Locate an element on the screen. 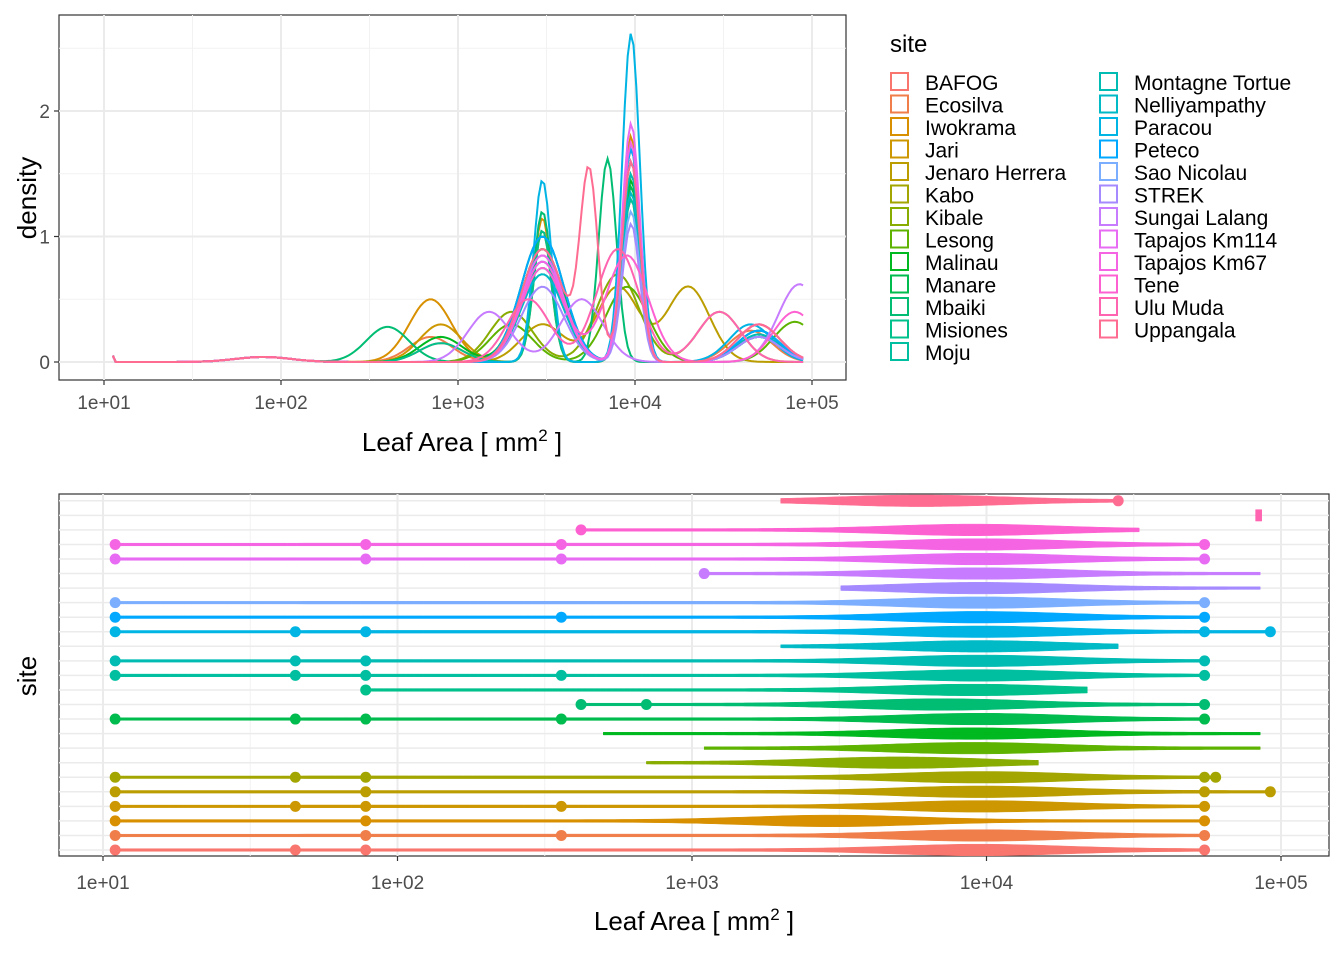 The height and width of the screenshot is (960, 1344). density-y-axis-label: density is located at coordinates (27, 198).